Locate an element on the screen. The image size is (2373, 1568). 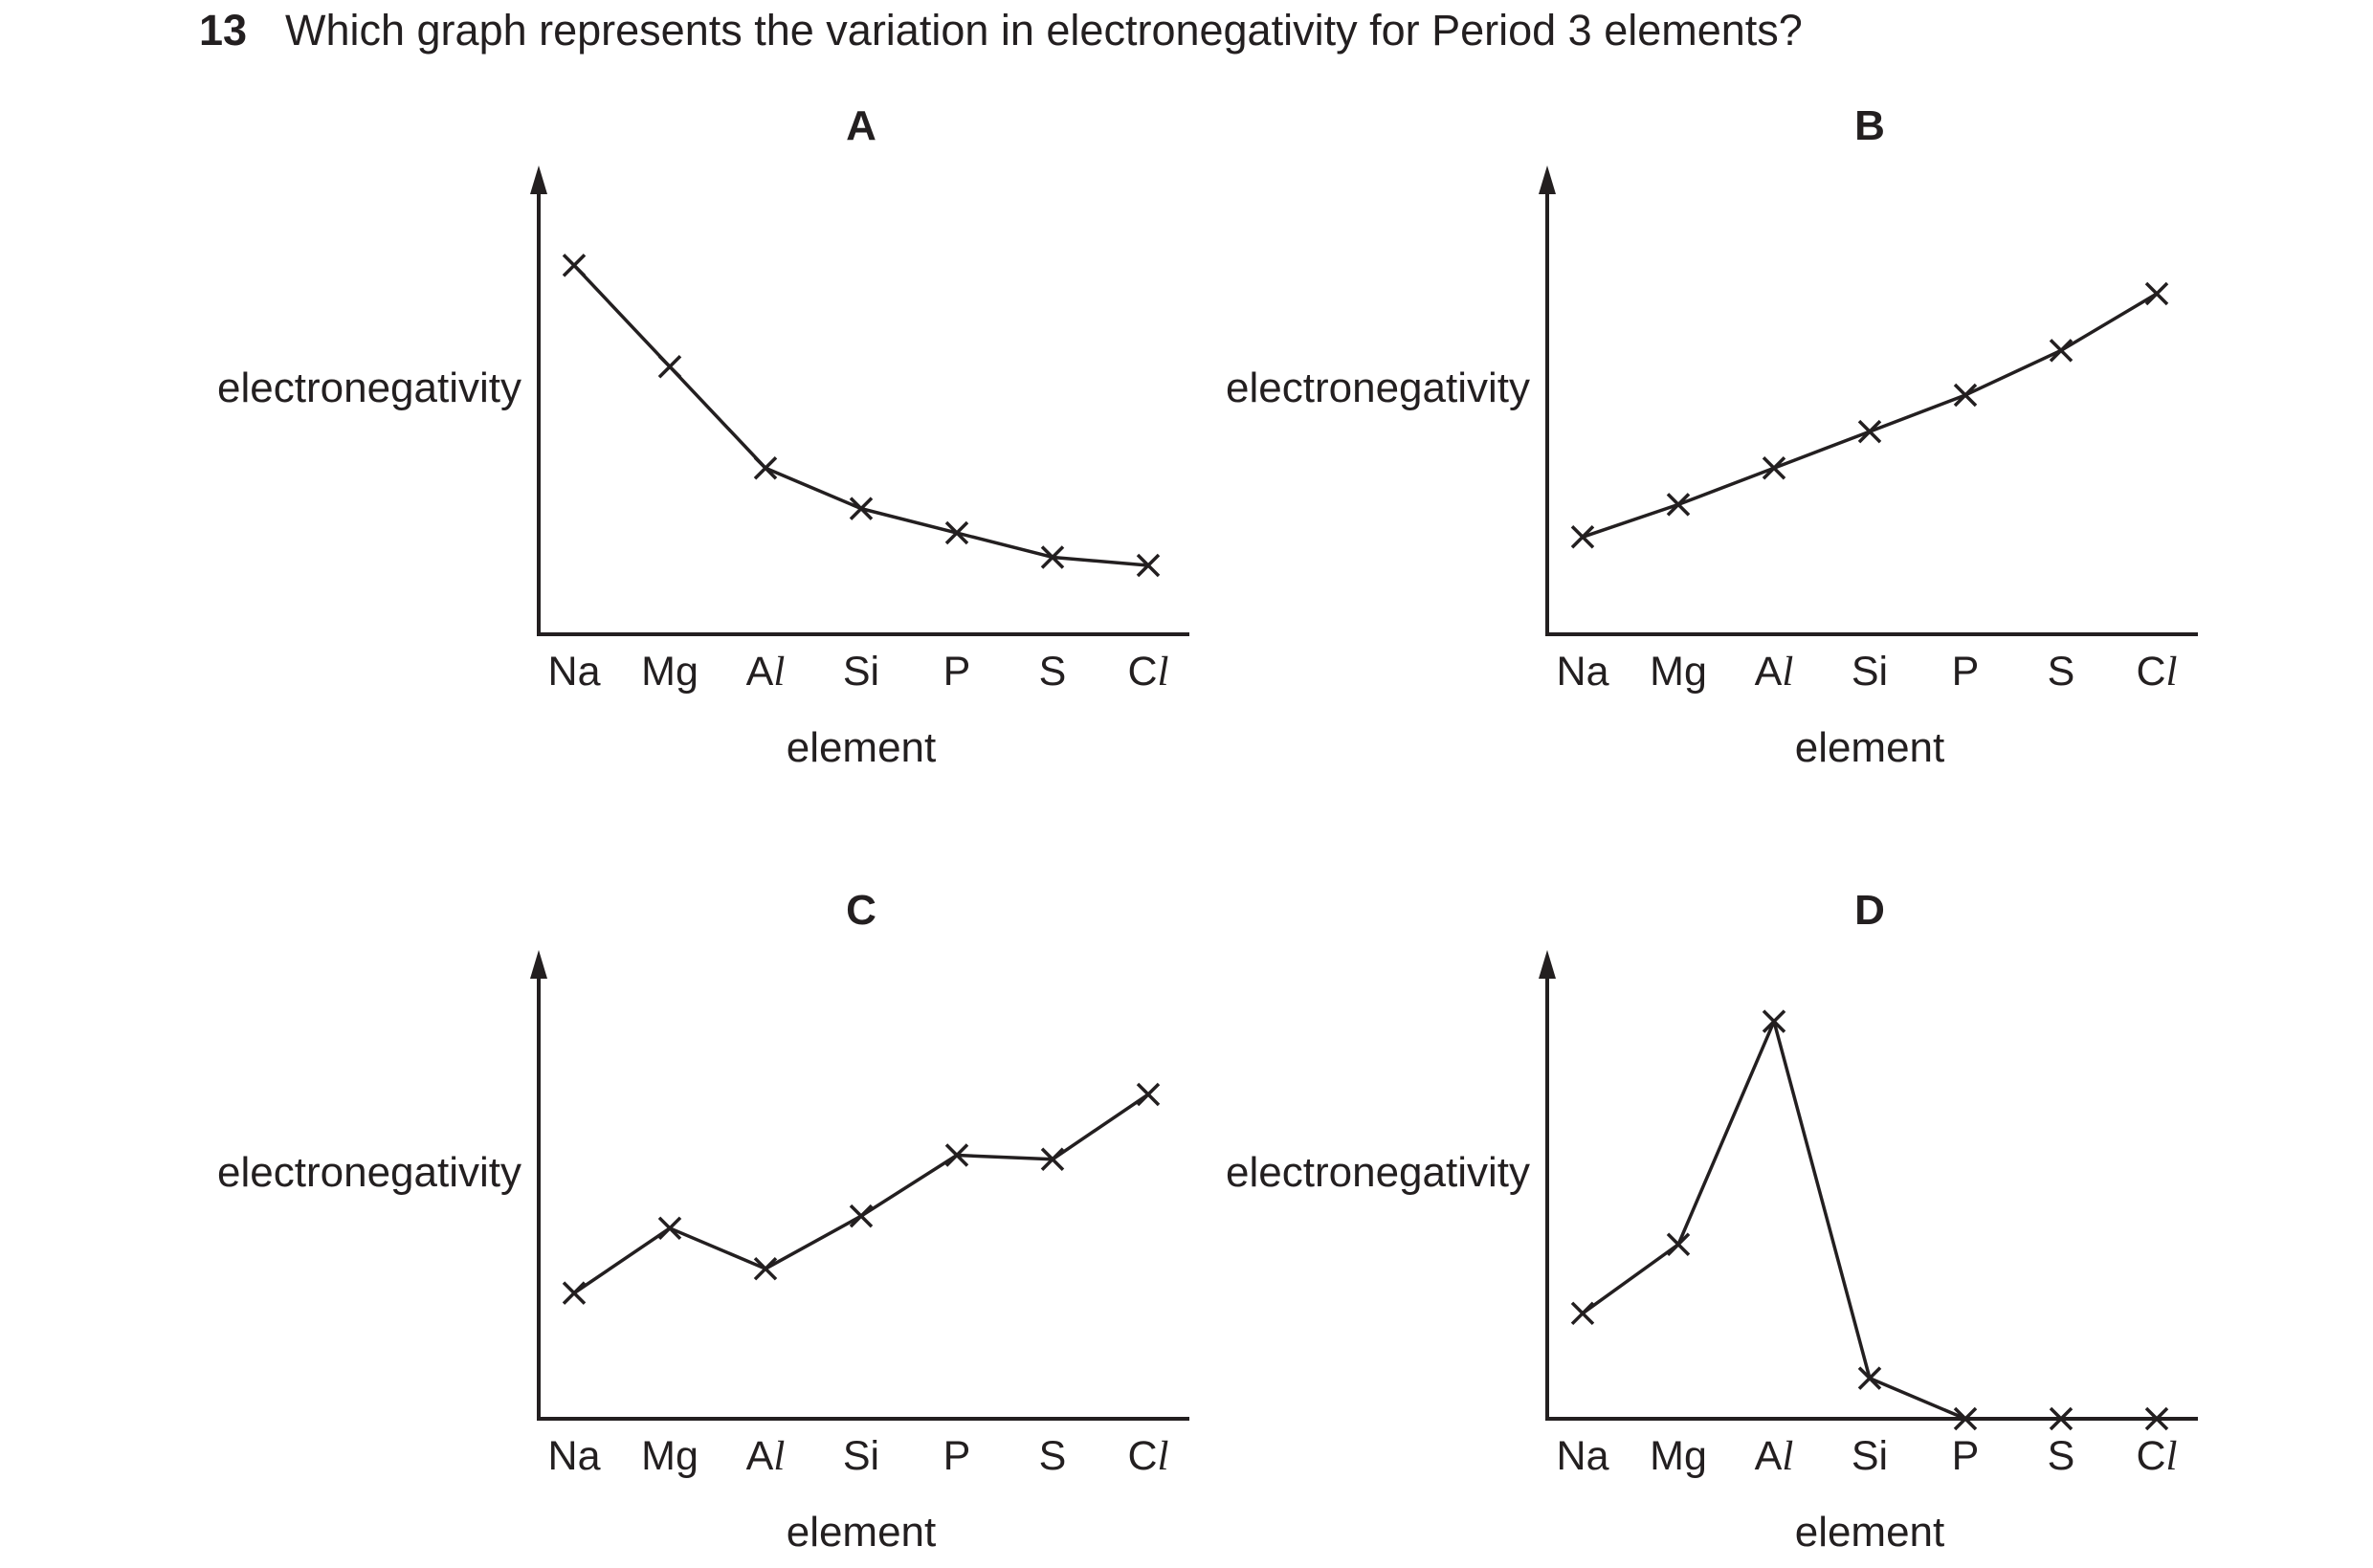
question-number: 13 is located at coordinates (223, 30).